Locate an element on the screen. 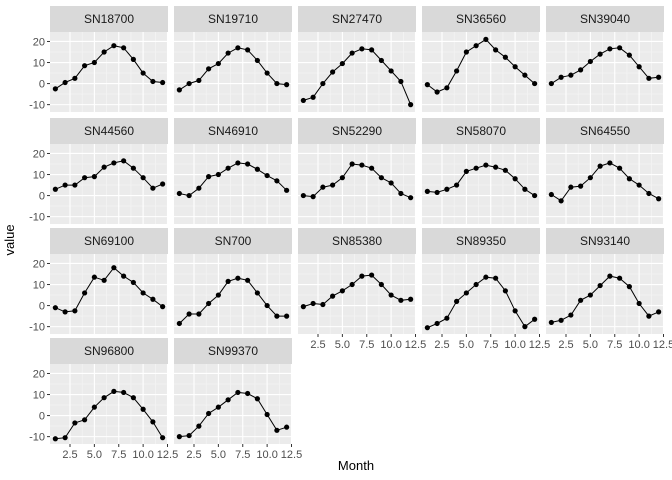 The width and height of the screenshot is (672, 480). facet-panel: SN96800 is located at coordinates (109, 391).